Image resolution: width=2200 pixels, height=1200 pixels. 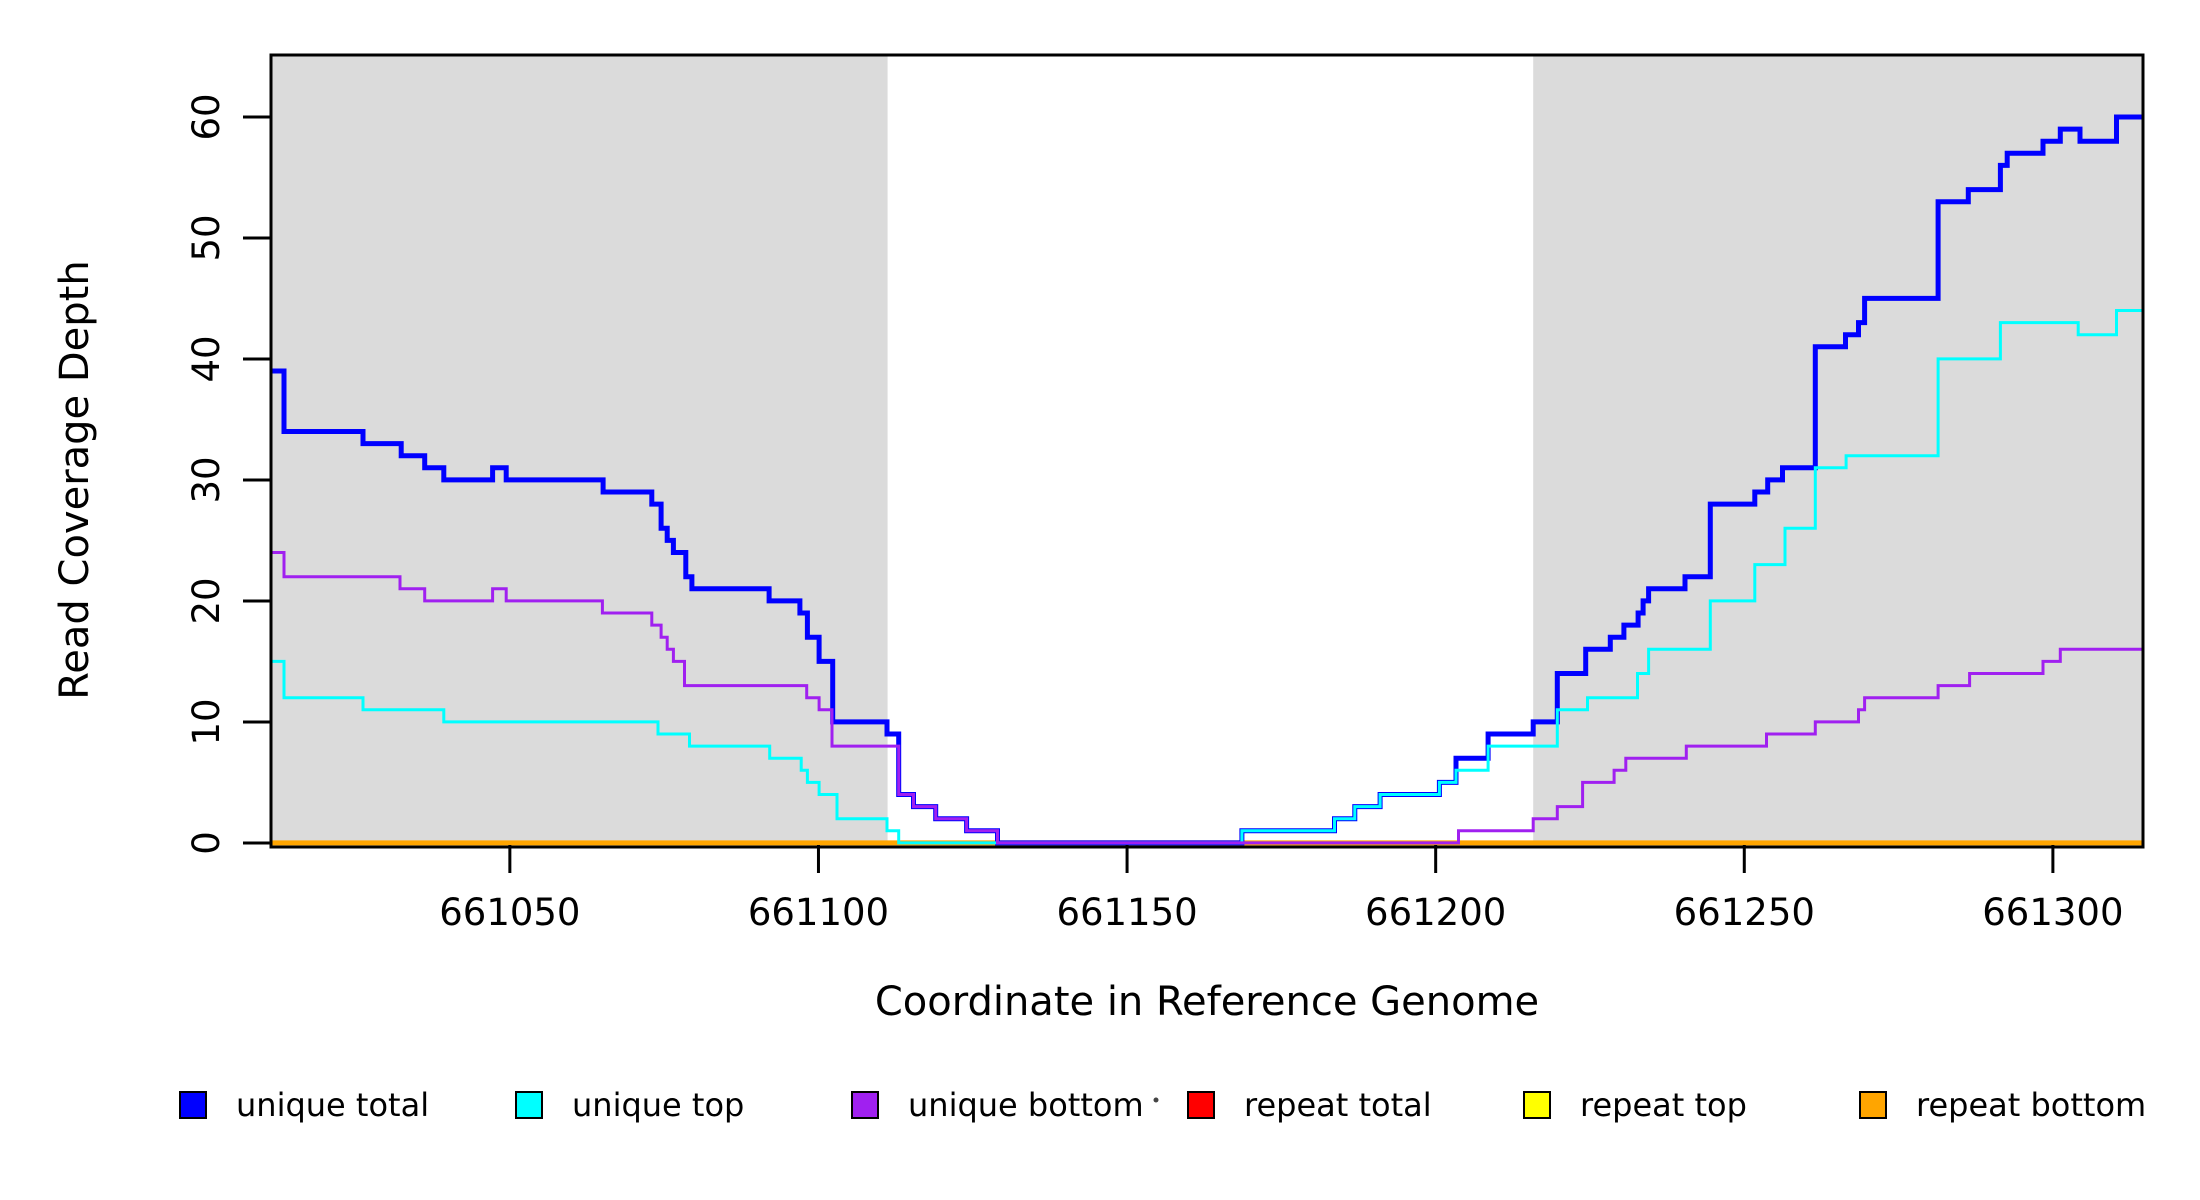 I want to click on legend-item-unique-total: unique total, so click(x=304, y=1105).